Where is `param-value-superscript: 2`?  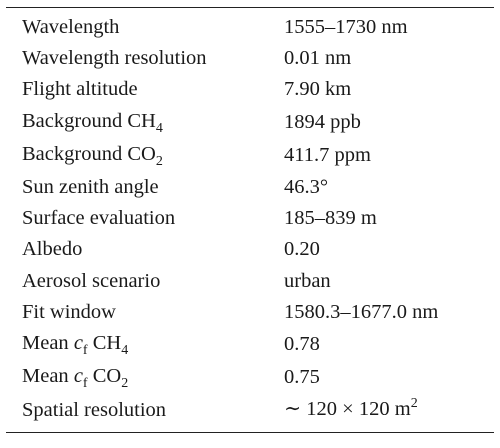
param-value-superscript: 2 is located at coordinates (414, 404).